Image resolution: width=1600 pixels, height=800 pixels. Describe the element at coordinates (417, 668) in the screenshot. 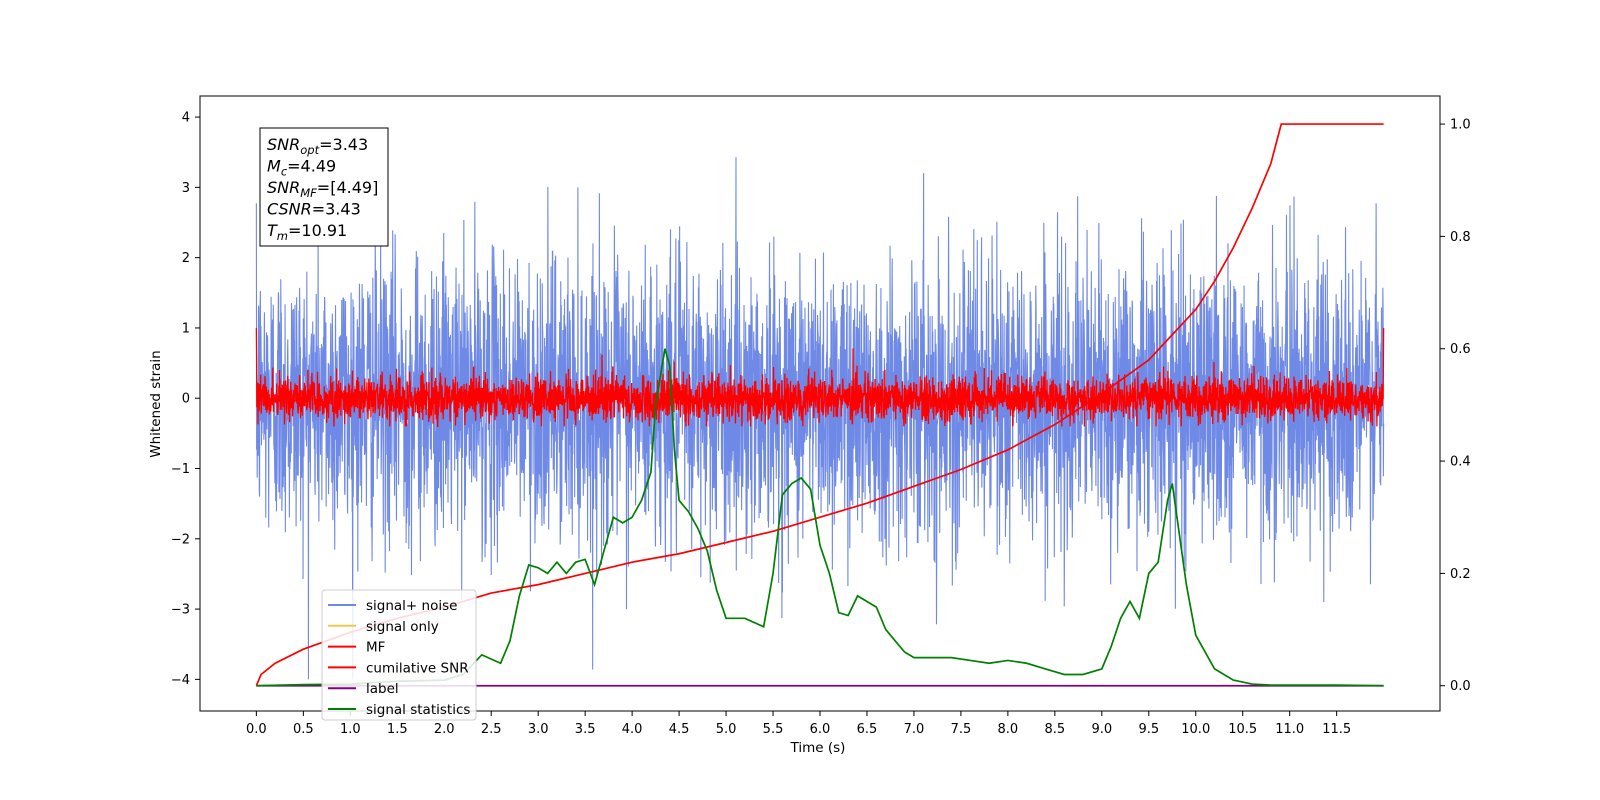

I see `legend-label: cumilative SNR` at that location.